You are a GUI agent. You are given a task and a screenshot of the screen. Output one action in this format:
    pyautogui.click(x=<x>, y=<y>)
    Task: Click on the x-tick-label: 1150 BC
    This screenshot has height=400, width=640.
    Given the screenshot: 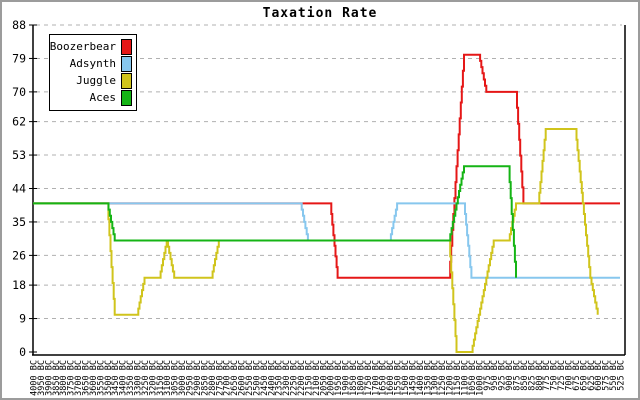 What is the action you would take?
    pyautogui.click(x=458, y=378)
    